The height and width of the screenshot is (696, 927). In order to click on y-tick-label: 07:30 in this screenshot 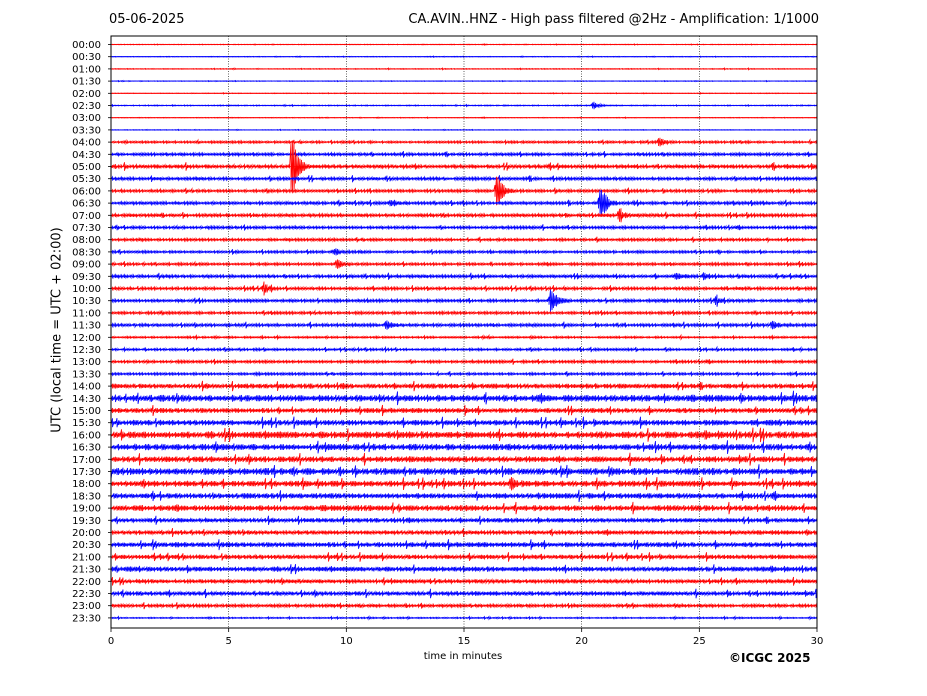, I will do `click(86, 228)`.